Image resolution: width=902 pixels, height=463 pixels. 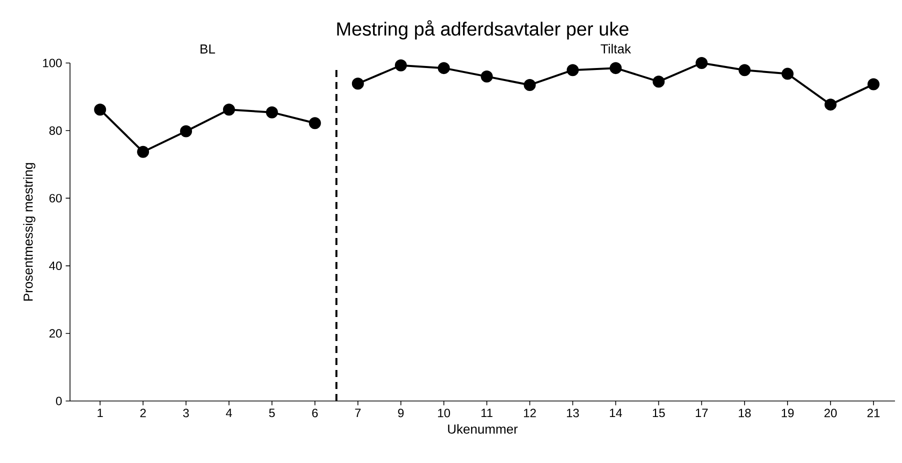 What do you see at coordinates (616, 49) in the screenshot?
I see `text: Tiltak` at bounding box center [616, 49].